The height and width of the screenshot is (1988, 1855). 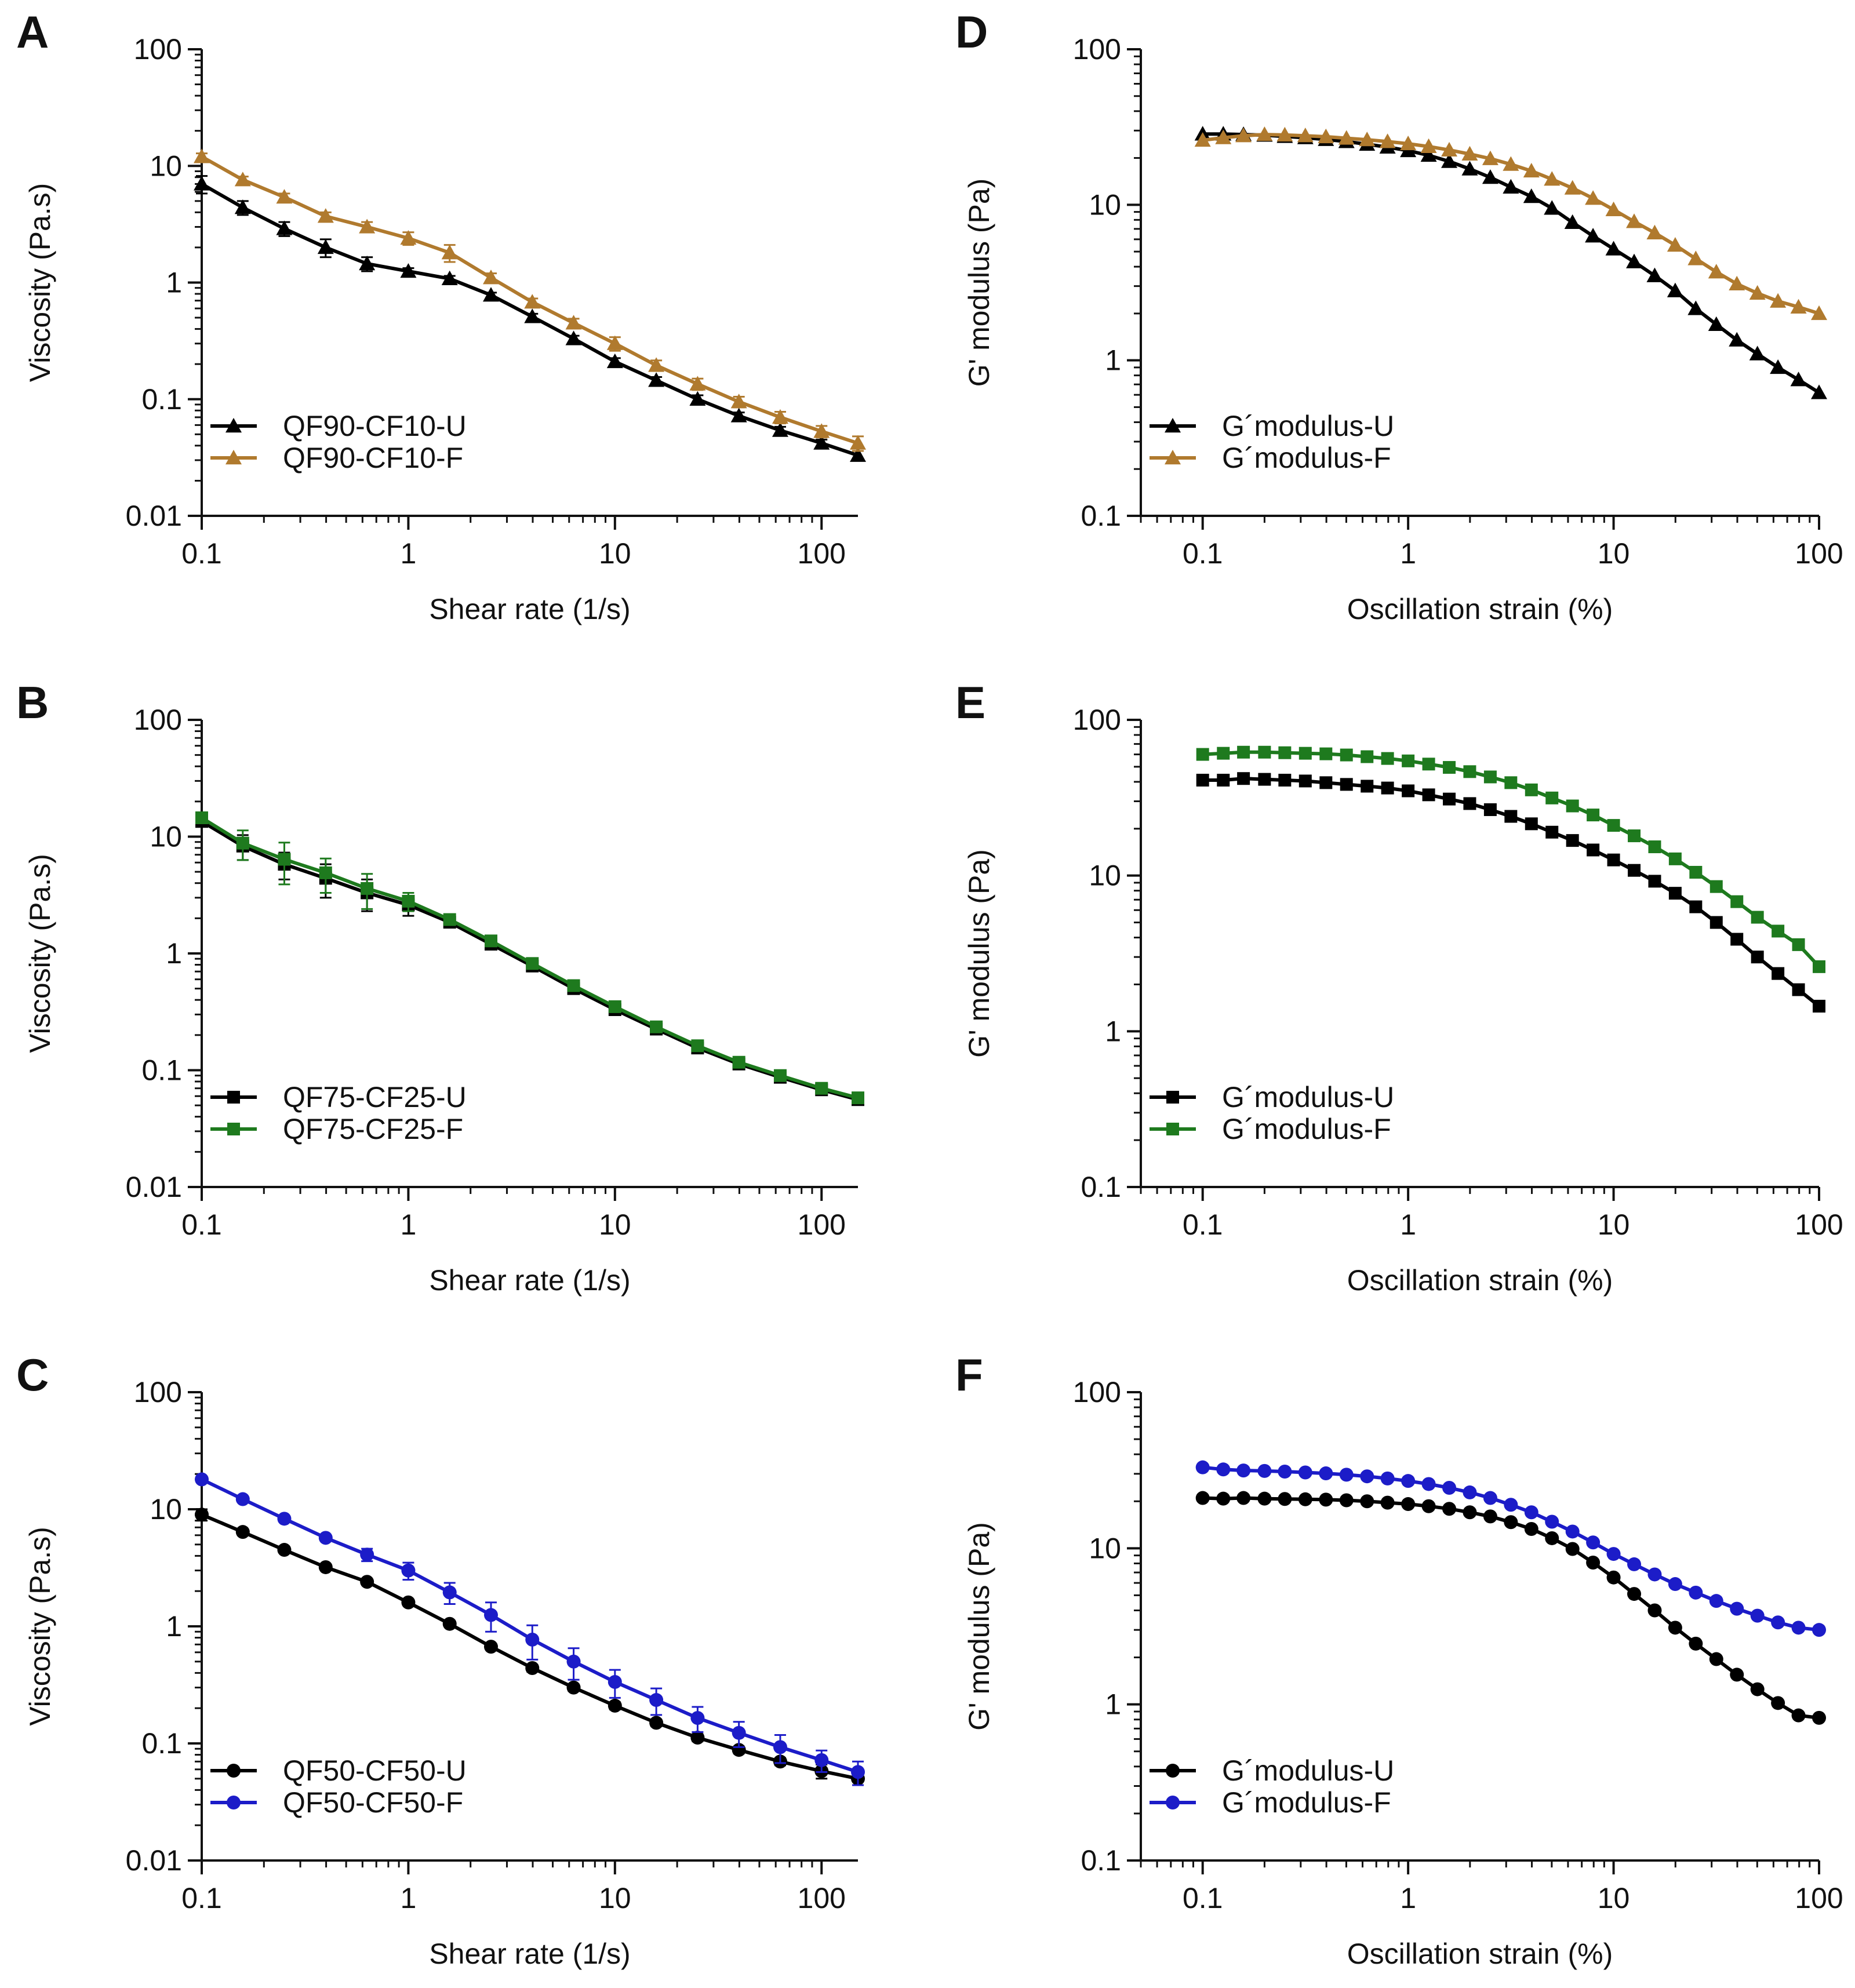 What do you see at coordinates (1308, 1770) in the screenshot?
I see `legend-label: G´modulus-U` at bounding box center [1308, 1770].